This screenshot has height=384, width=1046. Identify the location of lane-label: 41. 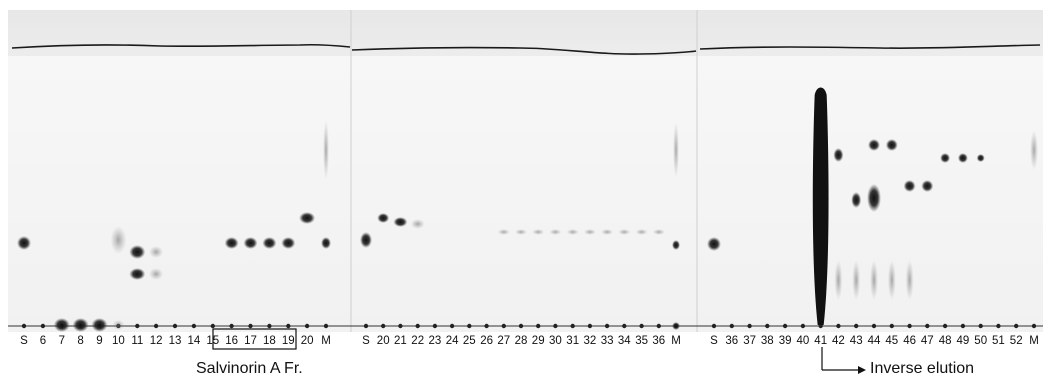
(820, 341).